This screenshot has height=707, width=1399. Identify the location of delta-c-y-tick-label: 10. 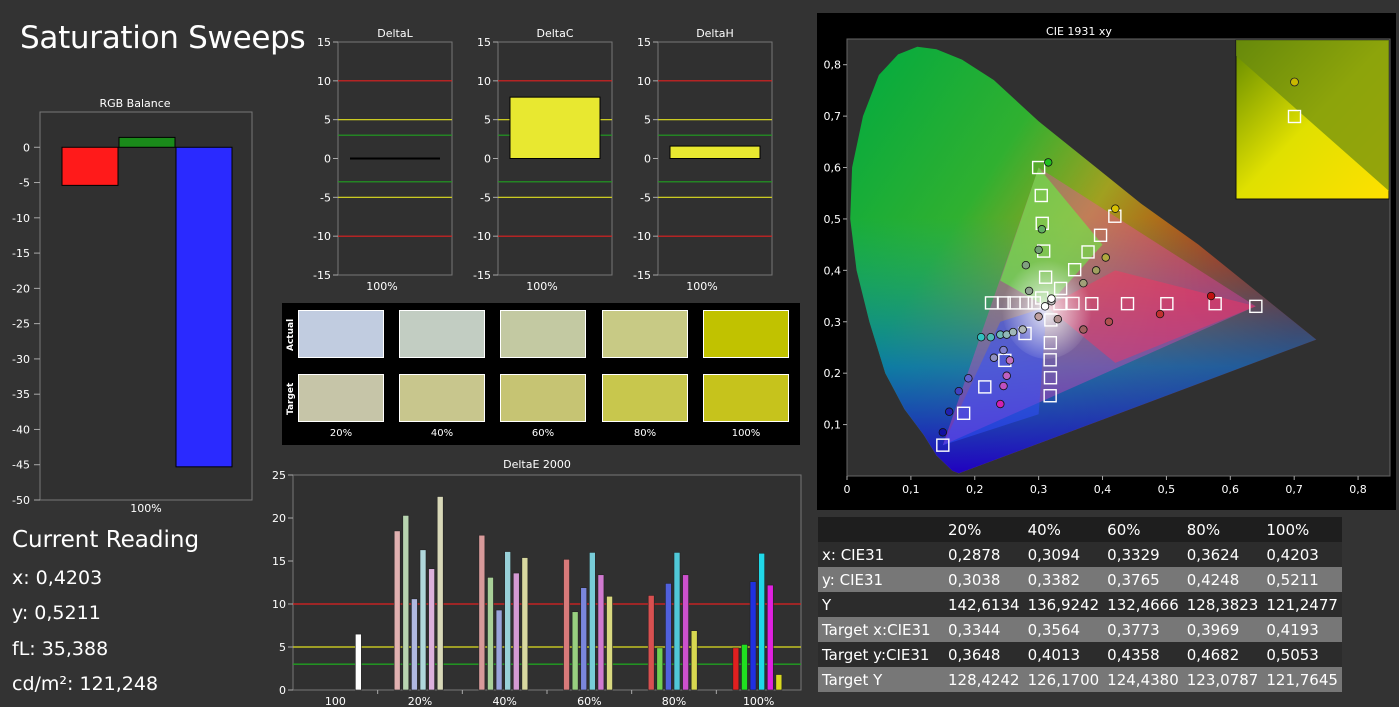
(484, 81).